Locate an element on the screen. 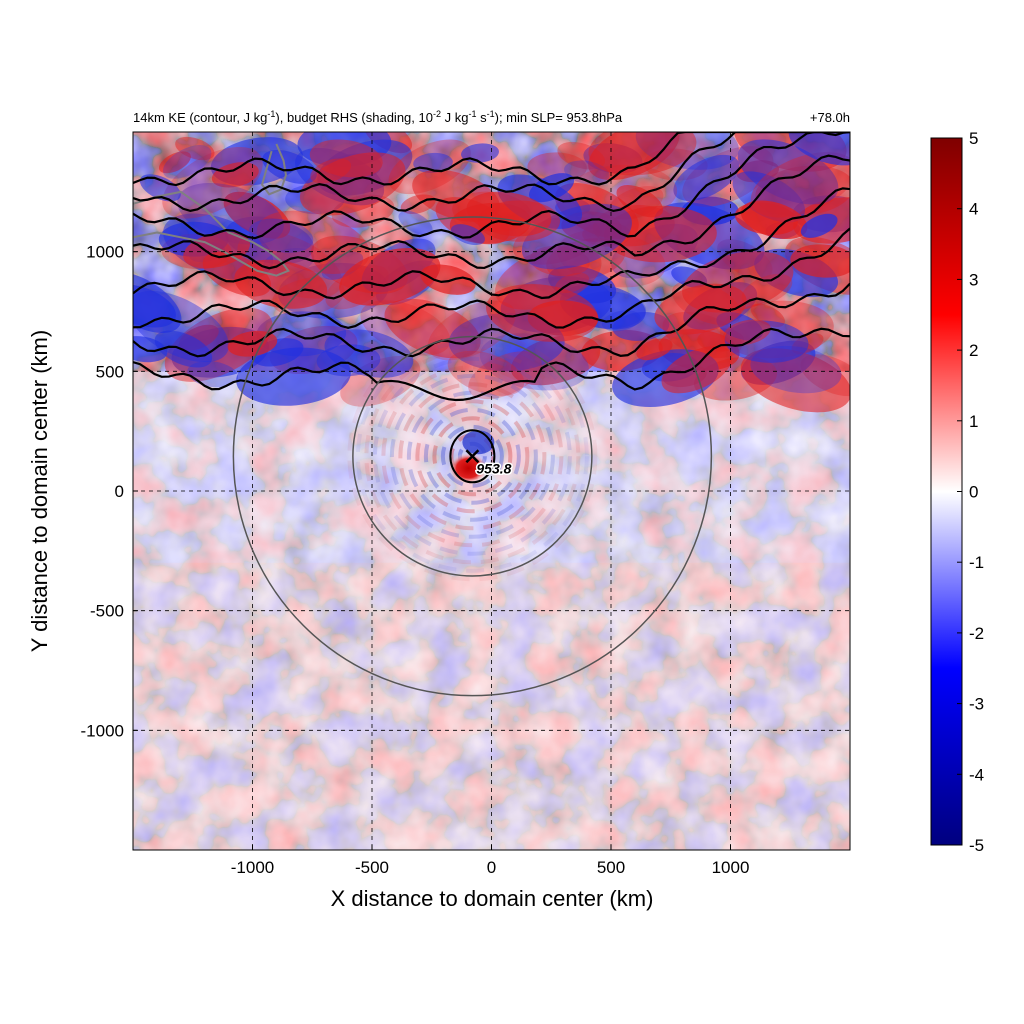 Image resolution: width=1024 pixels, height=1024 pixels. y-tick-label: -1000 is located at coordinates (102, 730).